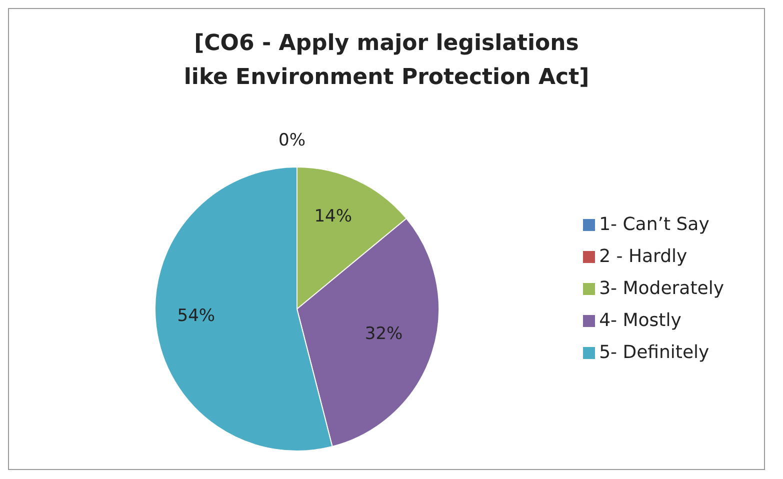 The image size is (783, 479). I want to click on legend-label: 3- Moderately, so click(661, 288).